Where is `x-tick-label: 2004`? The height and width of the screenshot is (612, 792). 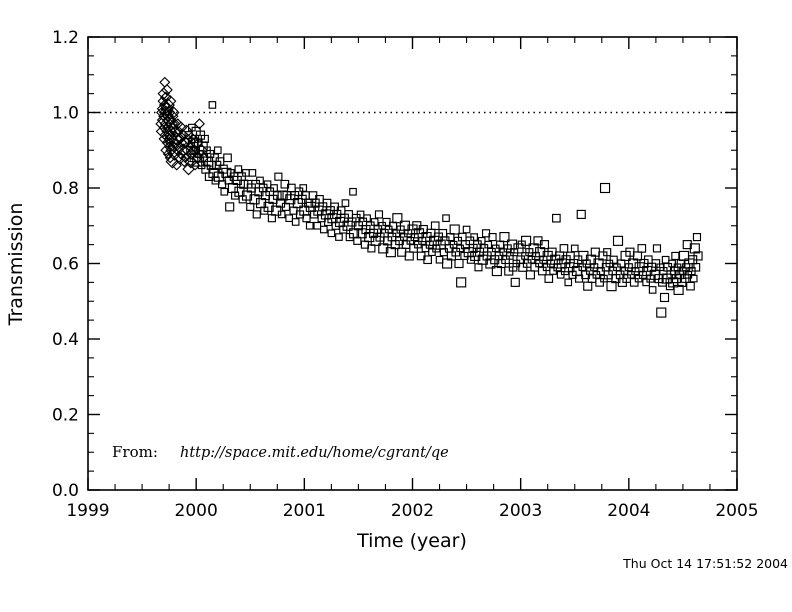 x-tick-label: 2004 is located at coordinates (628, 511).